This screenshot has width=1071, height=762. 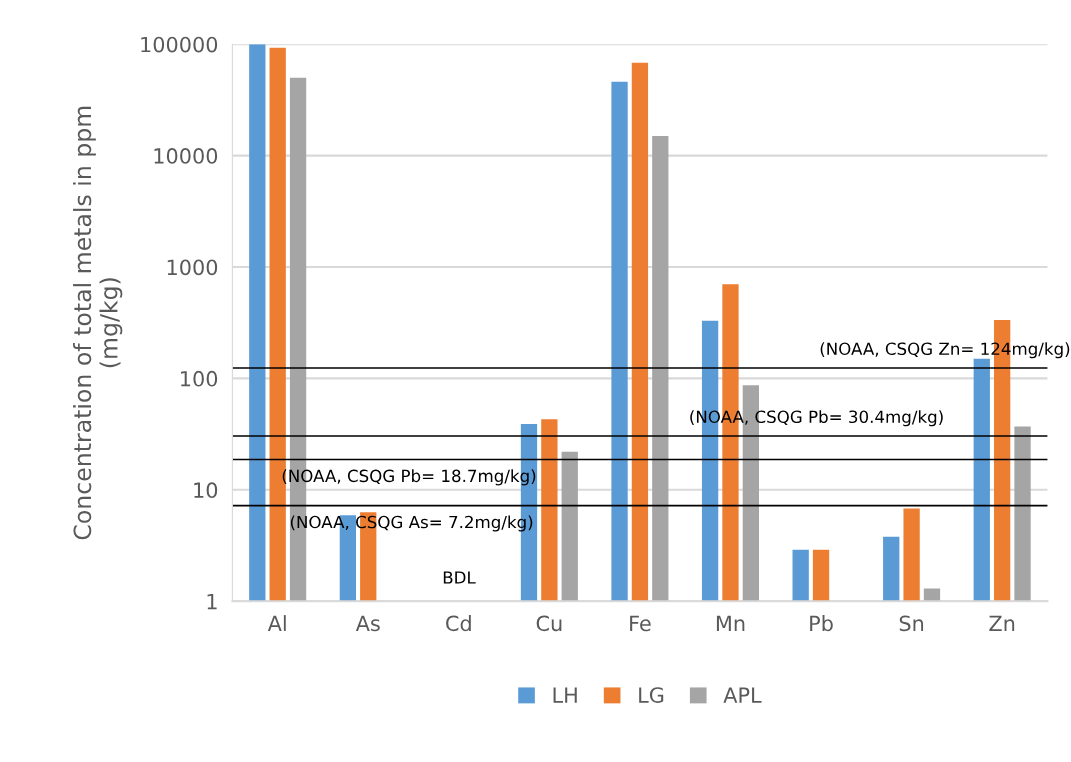 What do you see at coordinates (565, 695) in the screenshot?
I see `legend-label: LH` at bounding box center [565, 695].